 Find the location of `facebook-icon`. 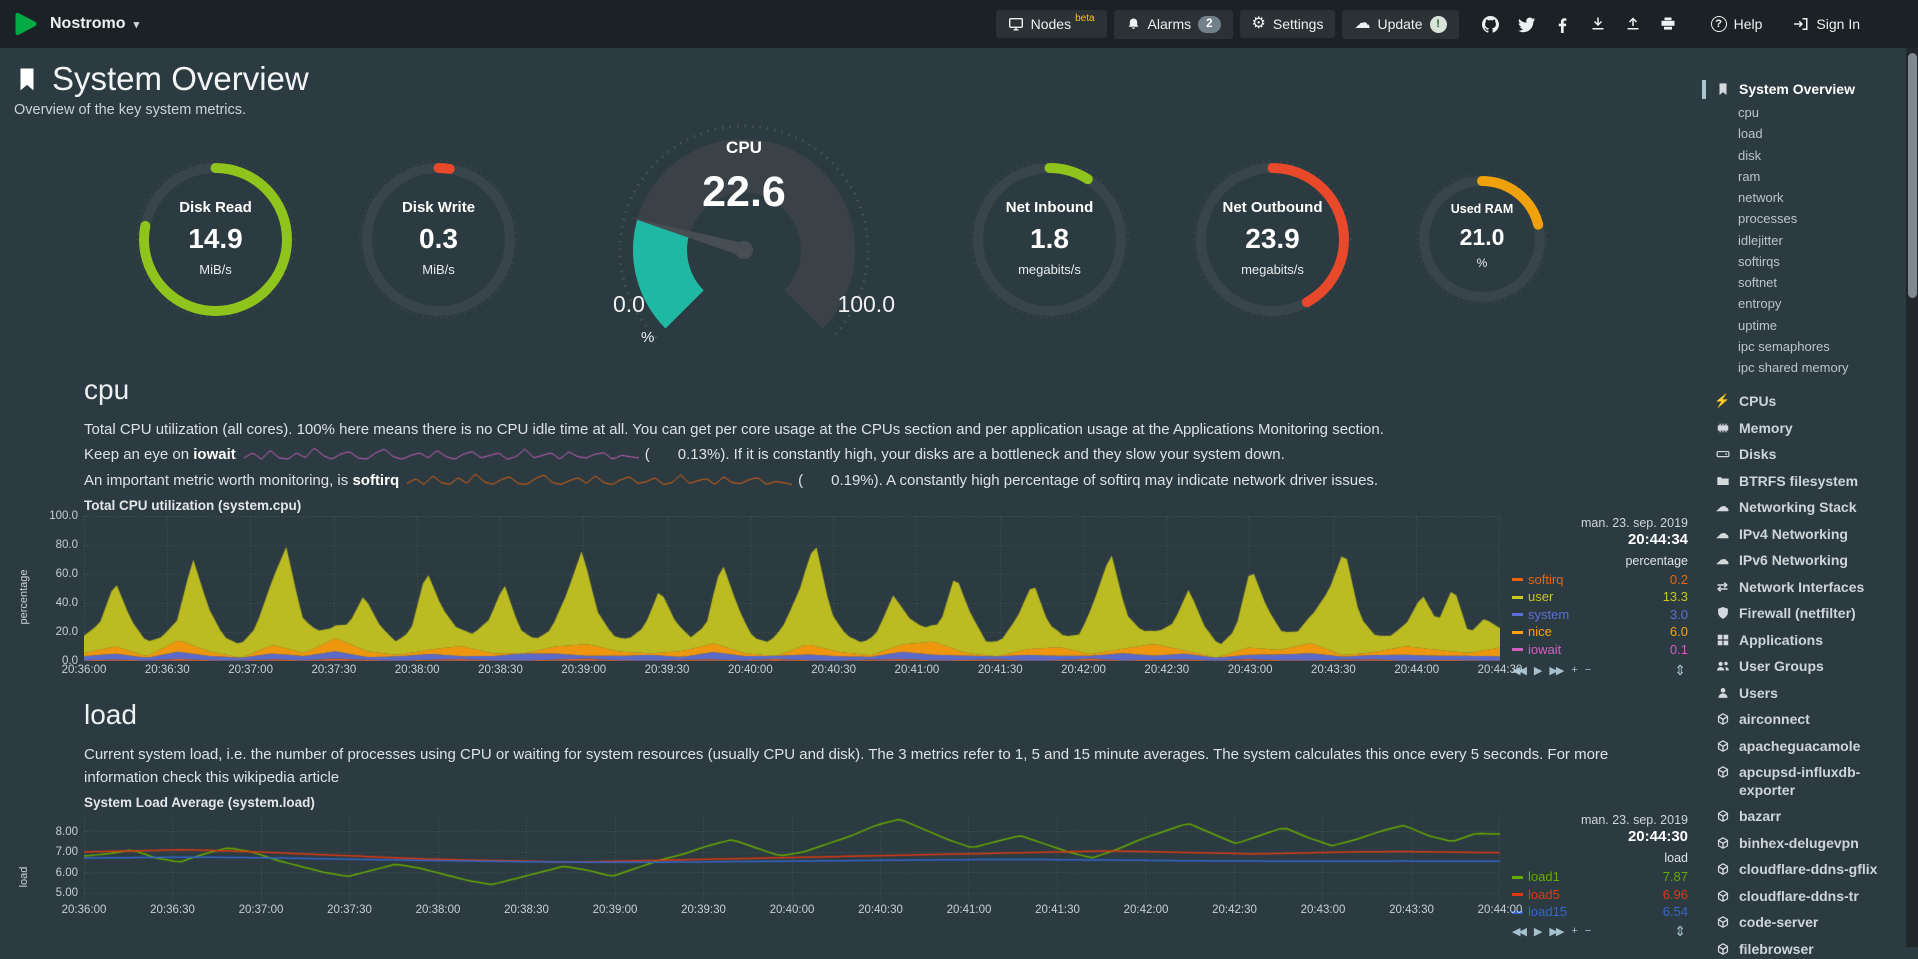

facebook-icon is located at coordinates (1562, 24).